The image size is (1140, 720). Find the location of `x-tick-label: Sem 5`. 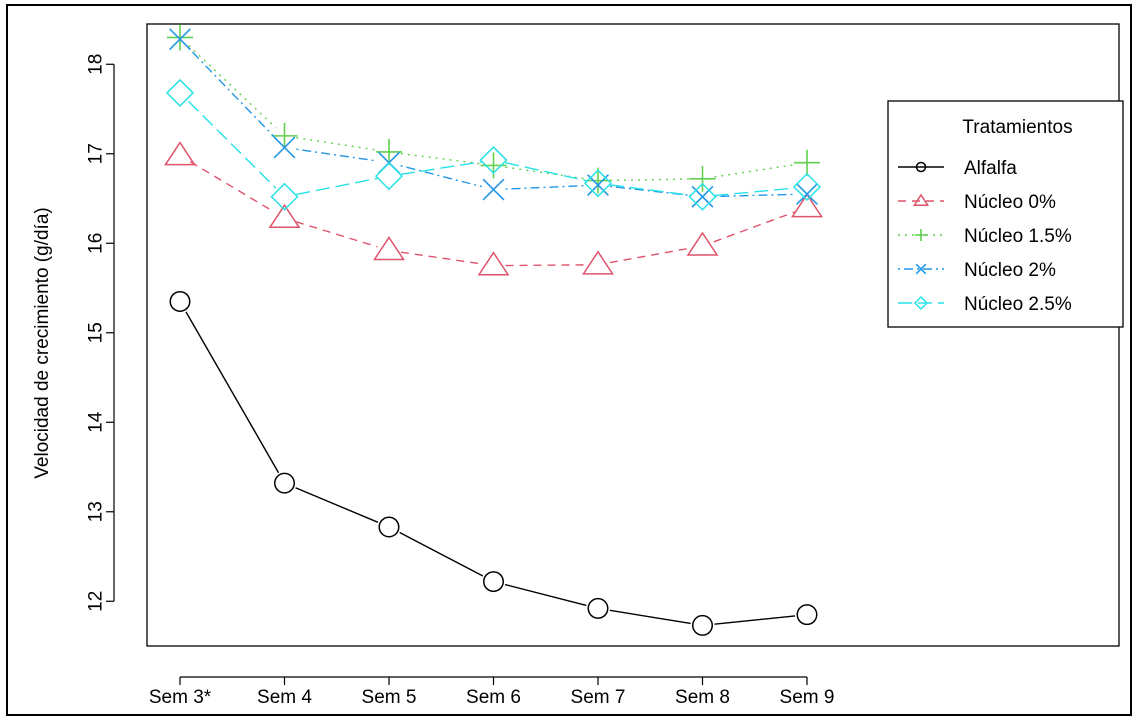

x-tick-label: Sem 5 is located at coordinates (389, 697).